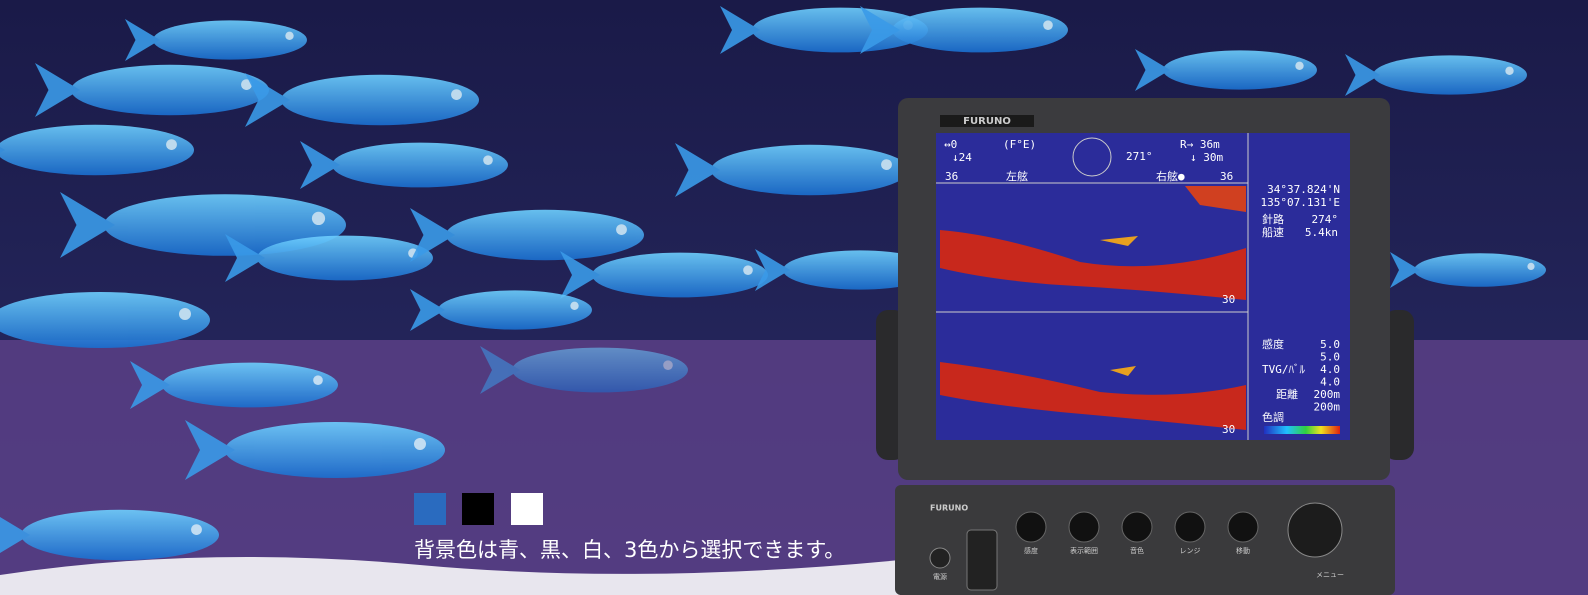  I want to click on button-label: 感度, so click(1031, 550).